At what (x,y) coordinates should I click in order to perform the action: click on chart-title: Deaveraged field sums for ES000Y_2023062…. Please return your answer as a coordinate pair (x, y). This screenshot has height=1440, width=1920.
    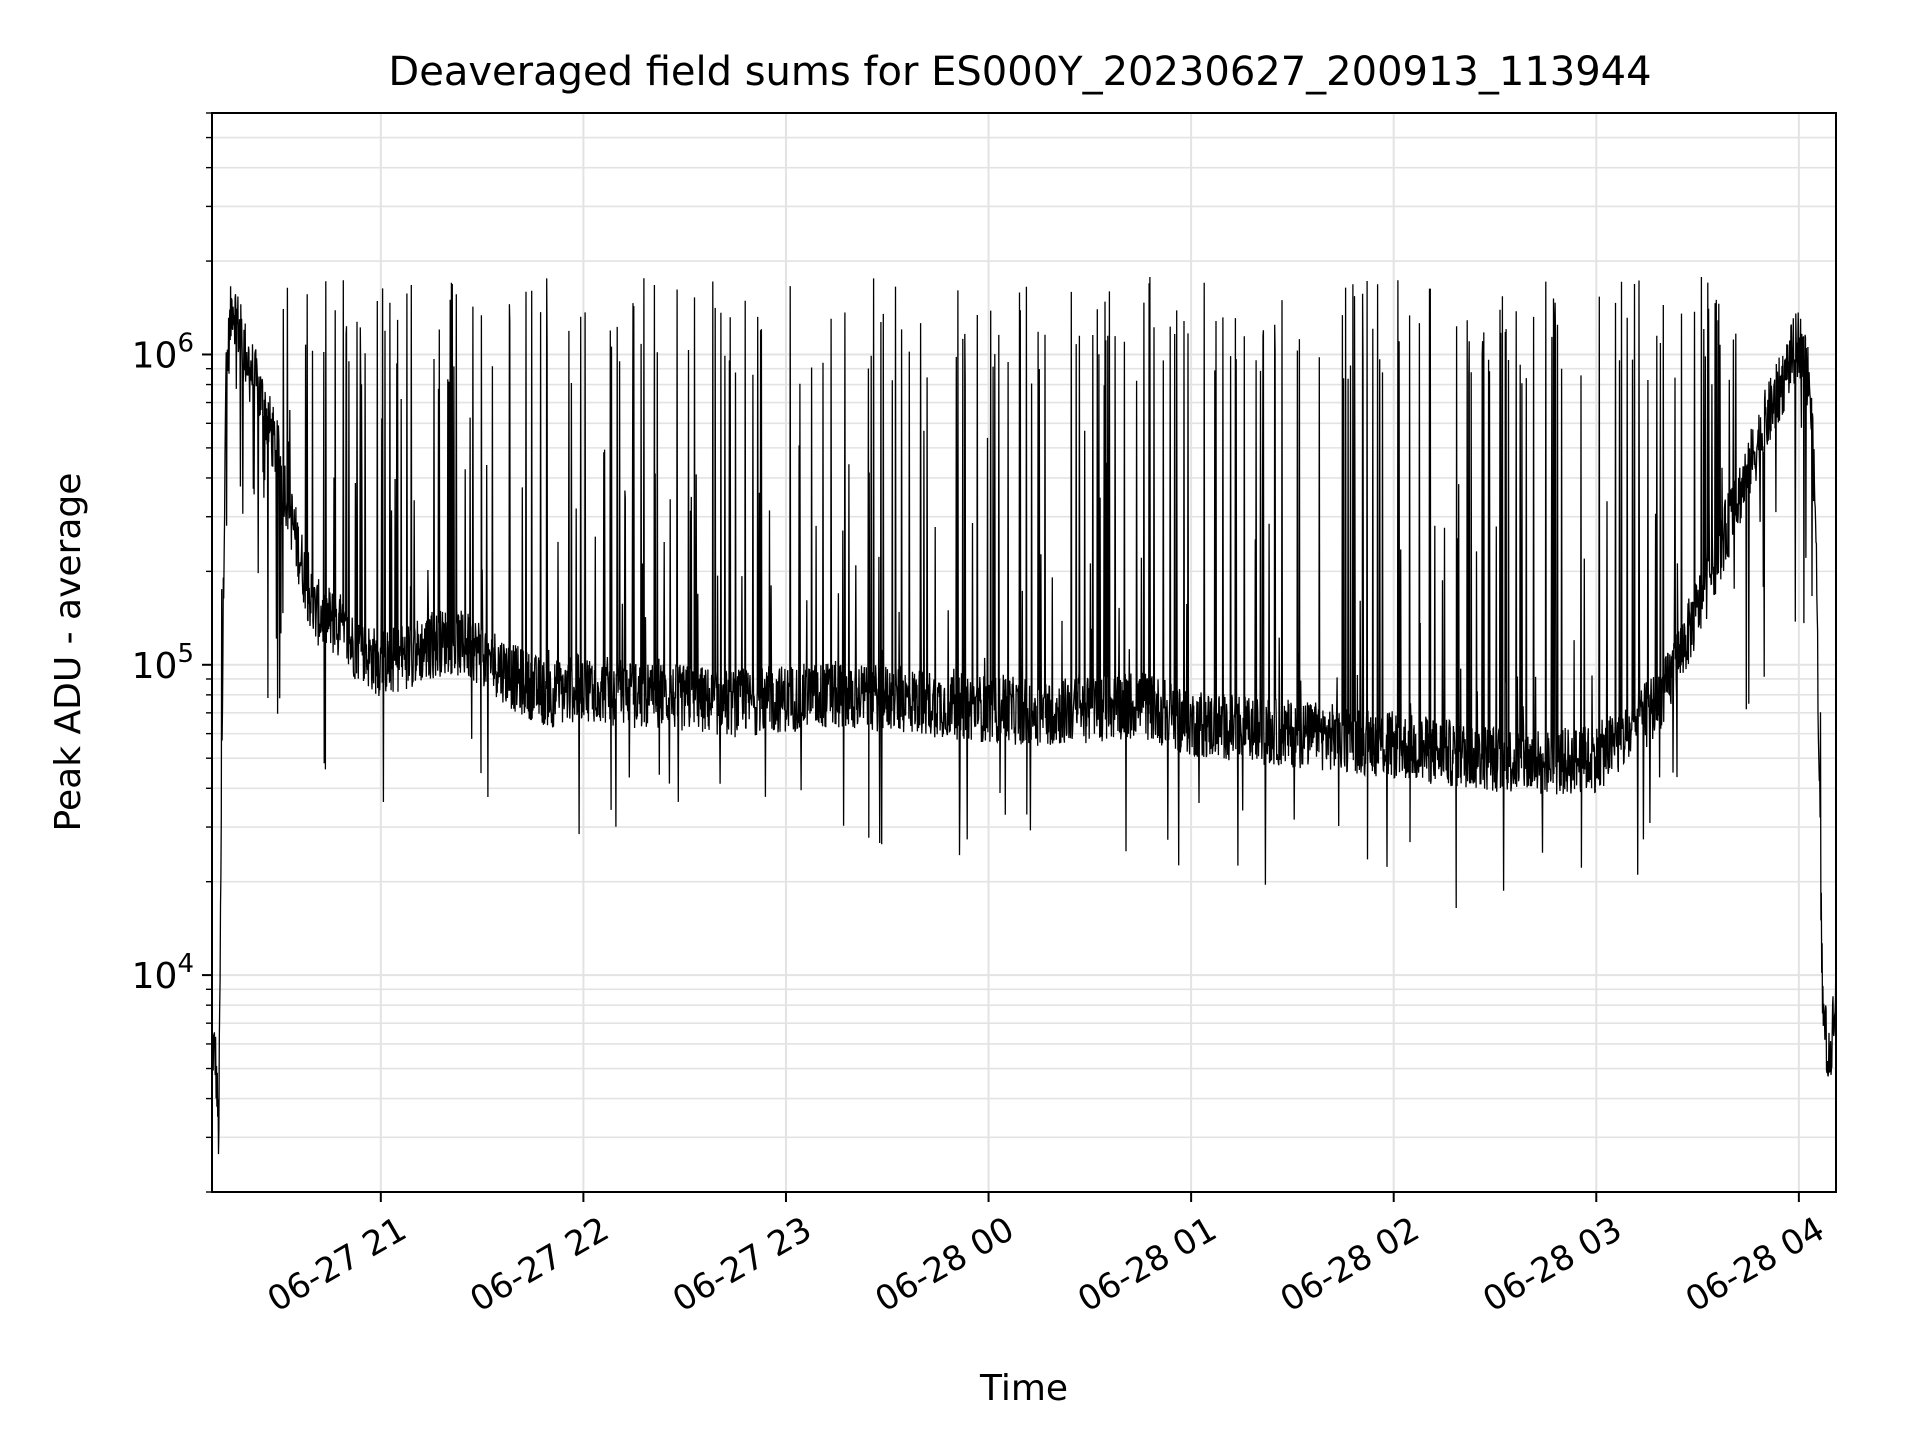
    Looking at the image, I should click on (1019, 72).